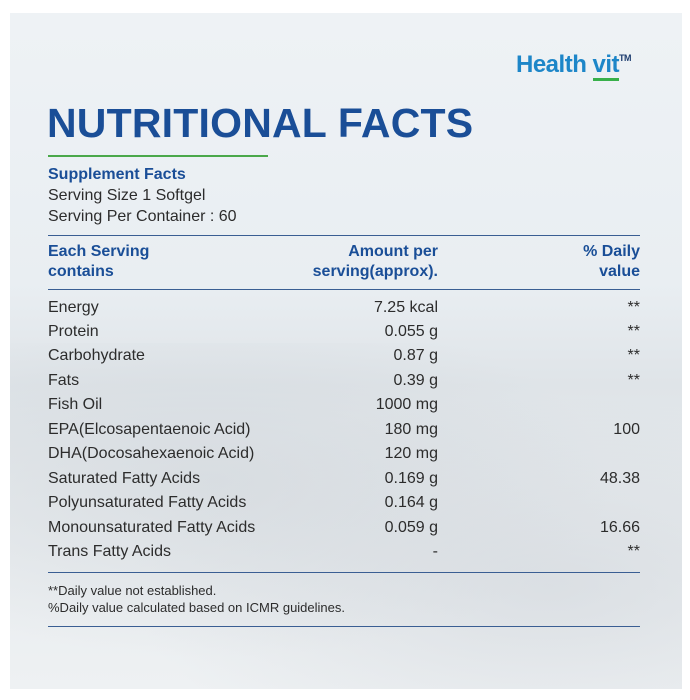  Describe the element at coordinates (344, 408) in the screenshot. I see `table-row: Fish Oil 1000 mg` at that location.